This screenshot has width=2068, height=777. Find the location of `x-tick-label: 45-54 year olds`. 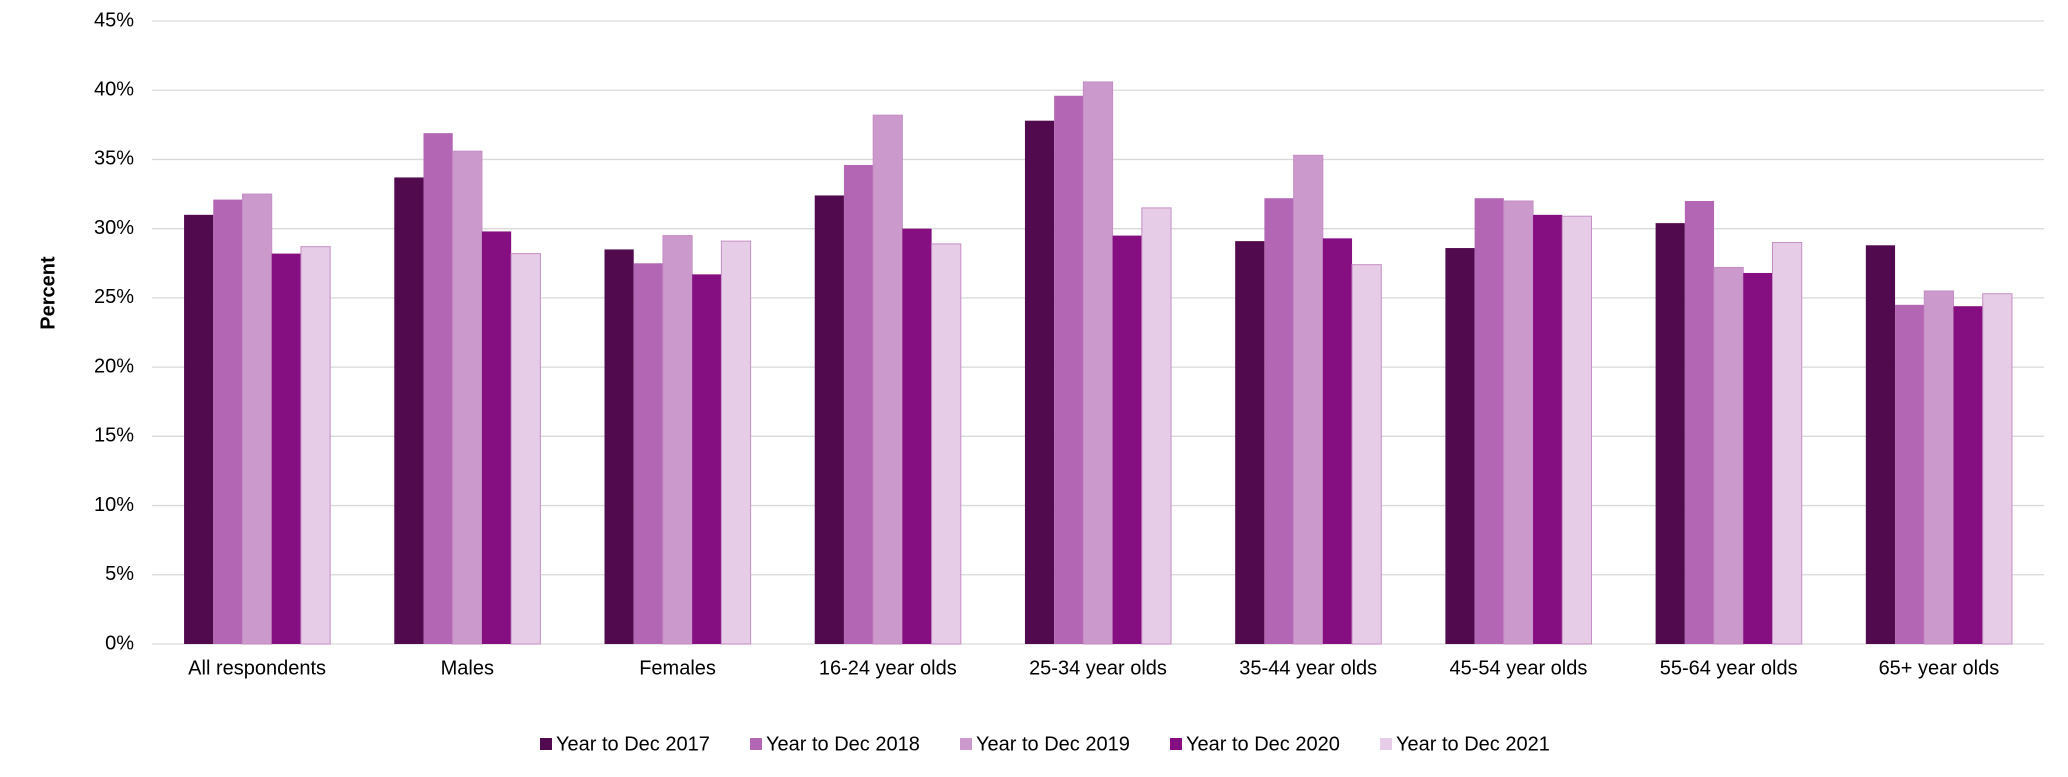

x-tick-label: 45-54 year olds is located at coordinates (1519, 668).